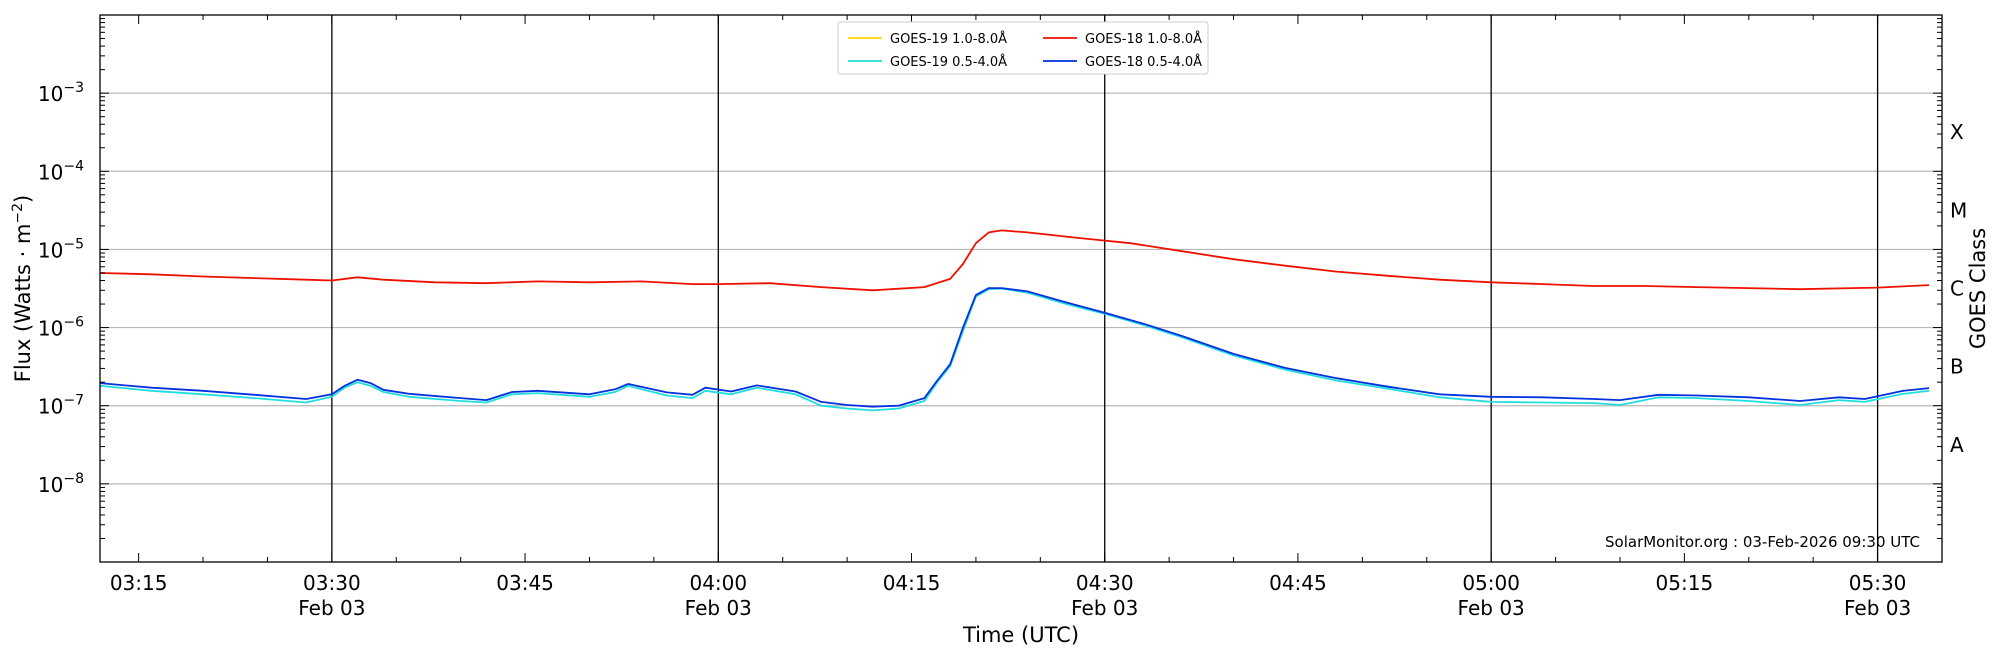 This screenshot has height=650, width=2000. I want to click on goes-class-label: A, so click(1957, 445).